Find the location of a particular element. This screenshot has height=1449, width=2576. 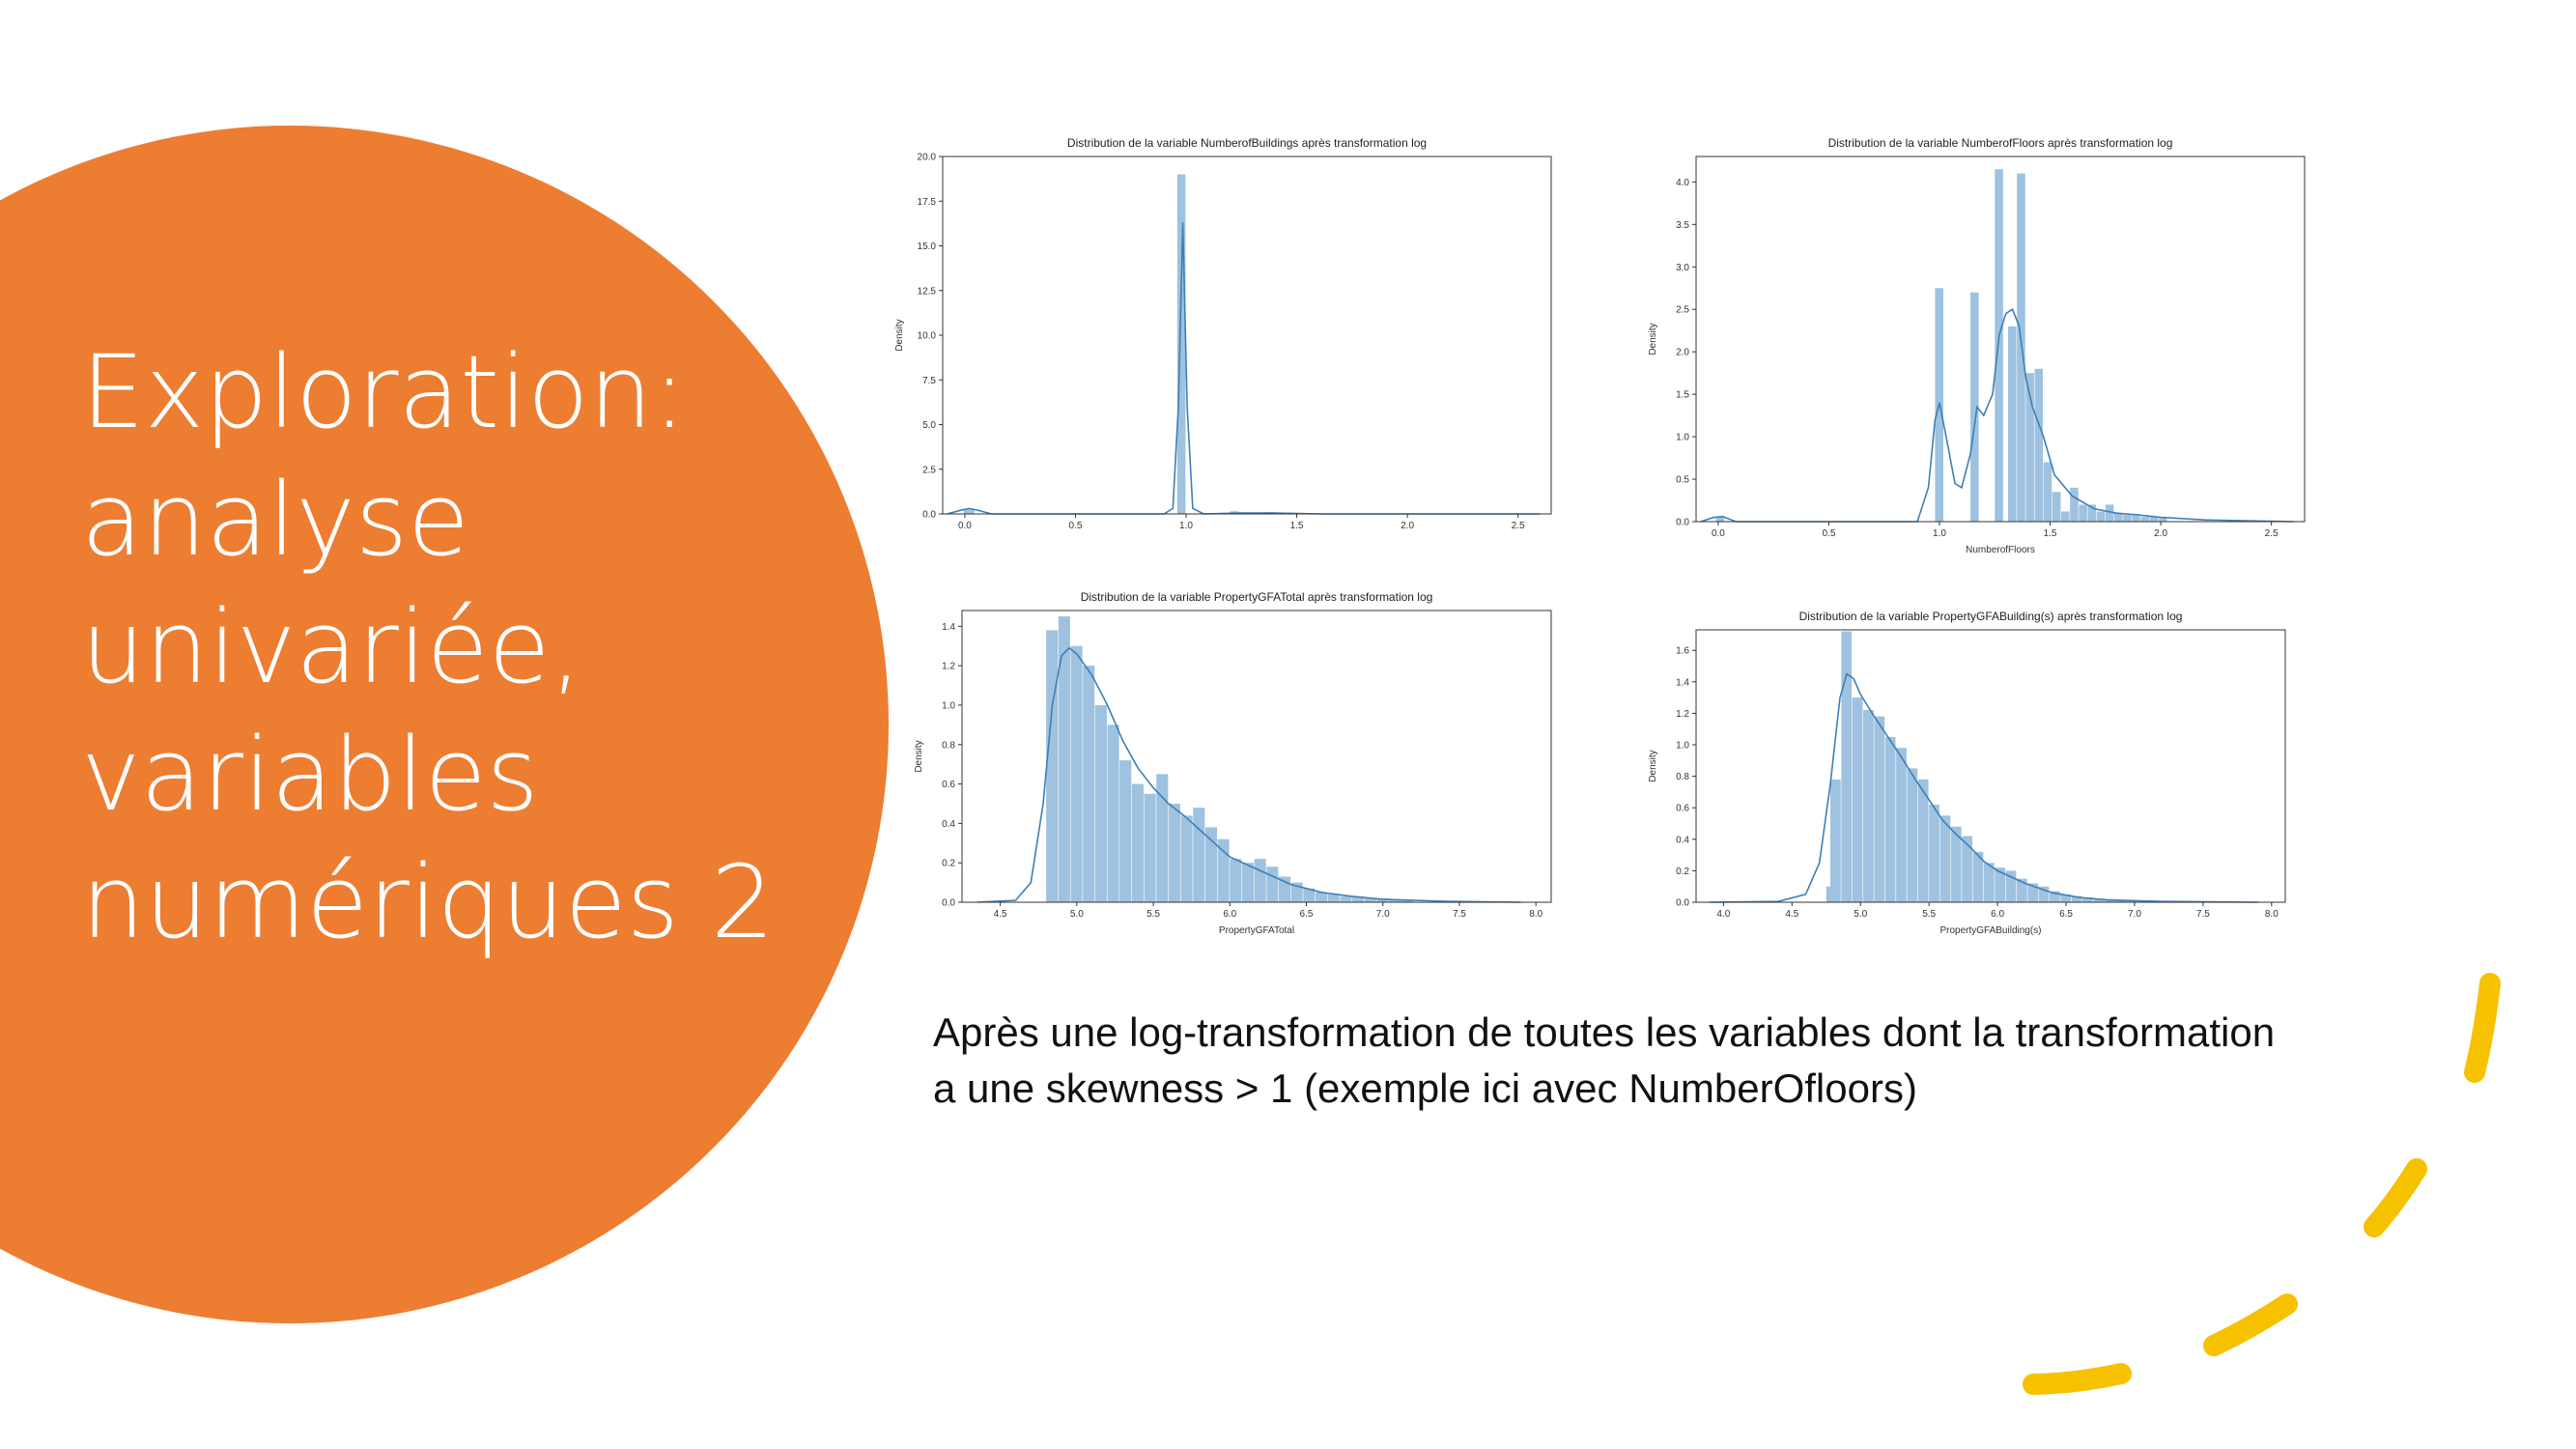

y-tick-label: 1.0 is located at coordinates (1682, 438).